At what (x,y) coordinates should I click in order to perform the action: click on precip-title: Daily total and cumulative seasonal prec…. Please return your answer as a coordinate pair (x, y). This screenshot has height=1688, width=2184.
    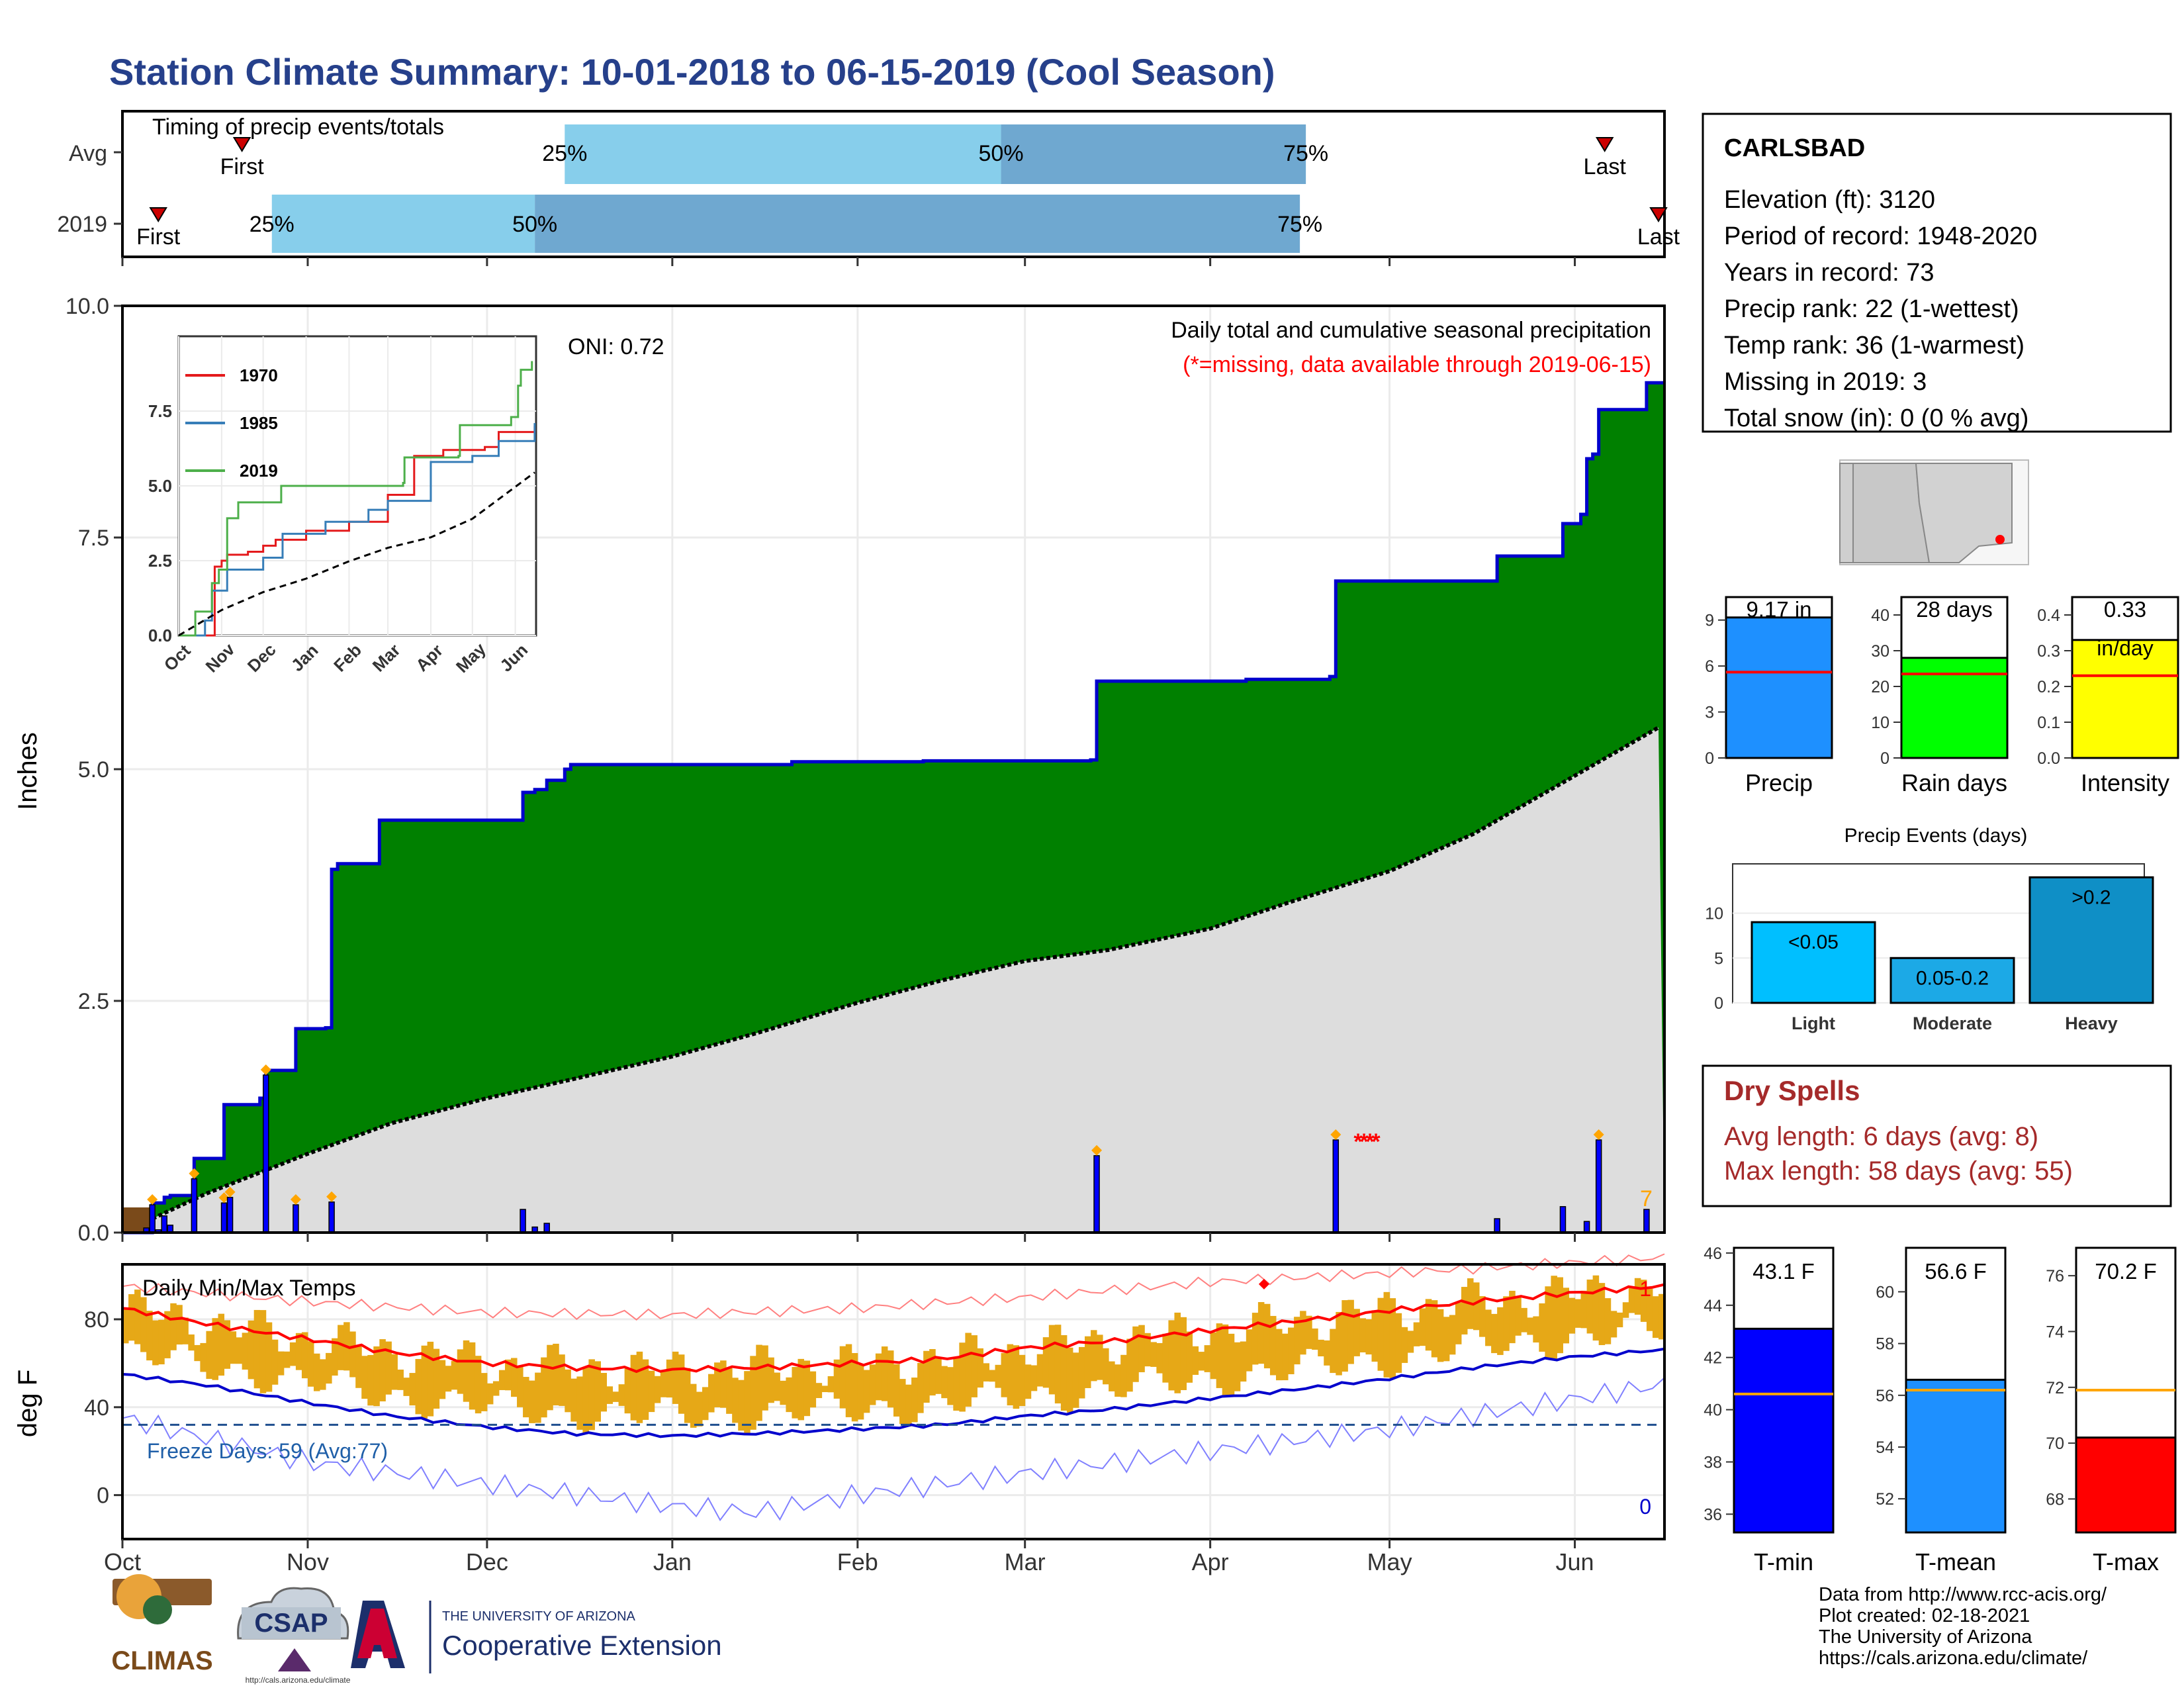
    Looking at the image, I should click on (1411, 330).